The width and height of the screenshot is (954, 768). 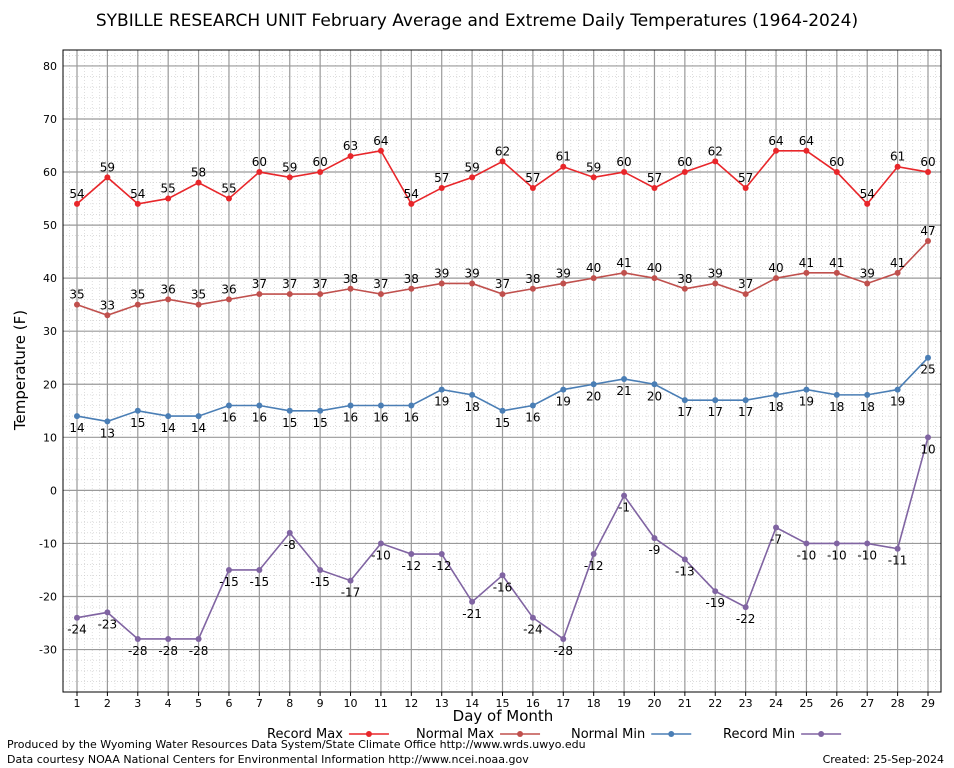 I want to click on normal-max-data-label: 37, so click(x=320, y=284).